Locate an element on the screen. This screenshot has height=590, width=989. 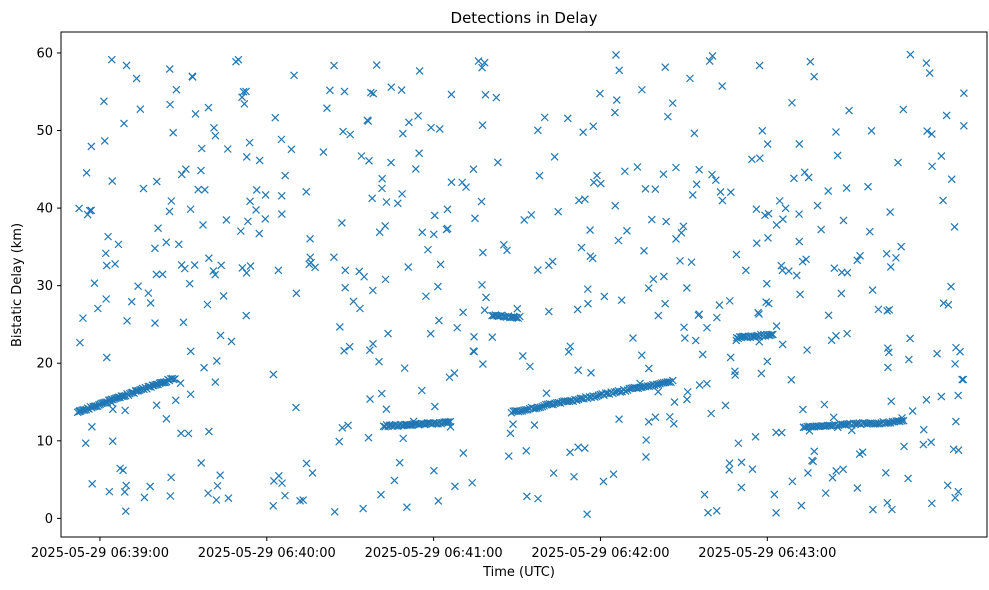
x-tick-label: 2025-05-29 06:40:00 is located at coordinates (267, 553).